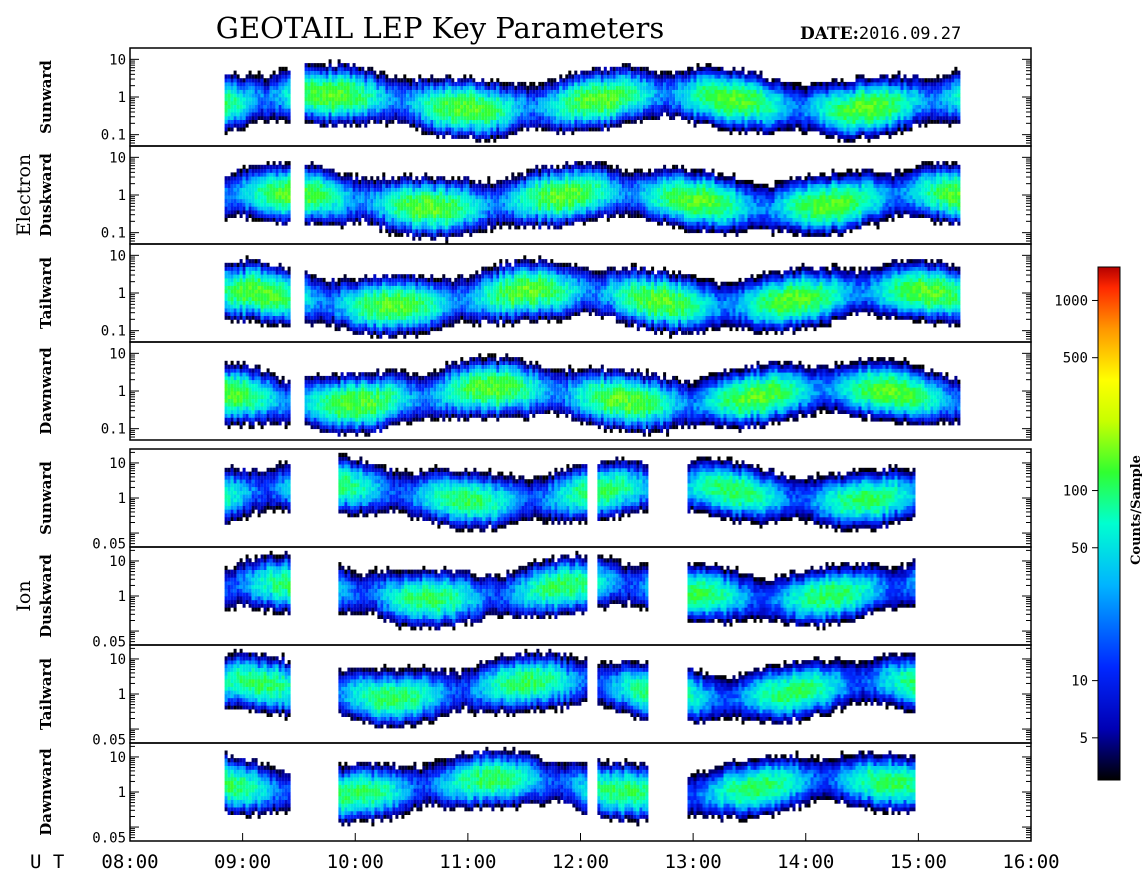 This screenshot has height=880, width=1142. Describe the element at coordinates (534, 696) in the screenshot. I see `panel-ion-tailward: 10 1 0.05 Tailward` at that location.